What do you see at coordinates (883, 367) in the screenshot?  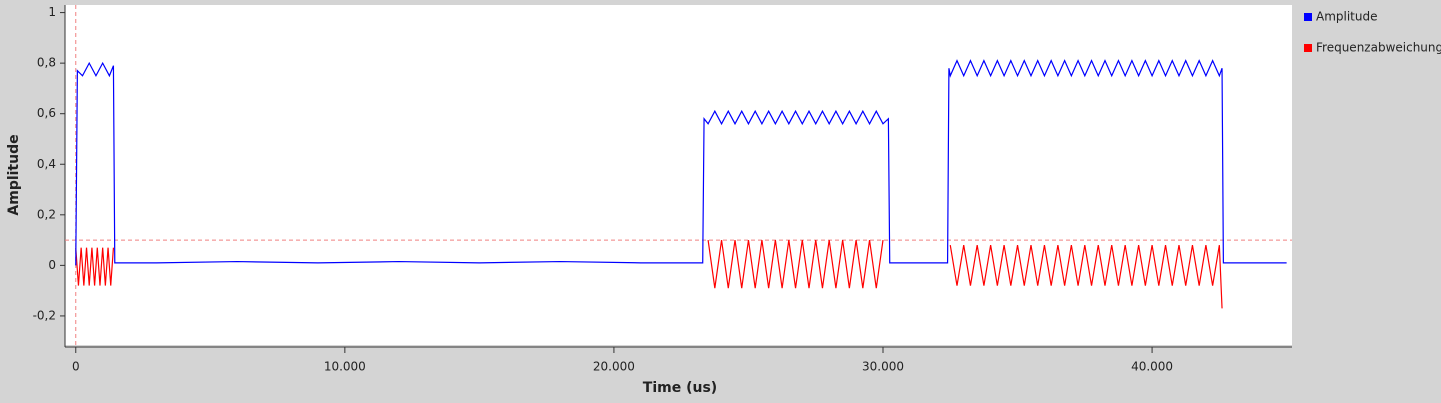 I see `x-tick-label: 30.000` at bounding box center [883, 367].